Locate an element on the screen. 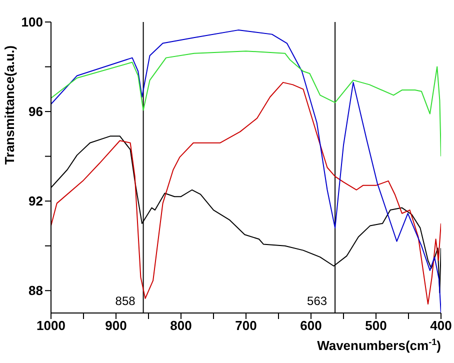 This screenshot has width=454, height=363. y-axis-title: Transmittance(a.u.) is located at coordinates (9, 105).